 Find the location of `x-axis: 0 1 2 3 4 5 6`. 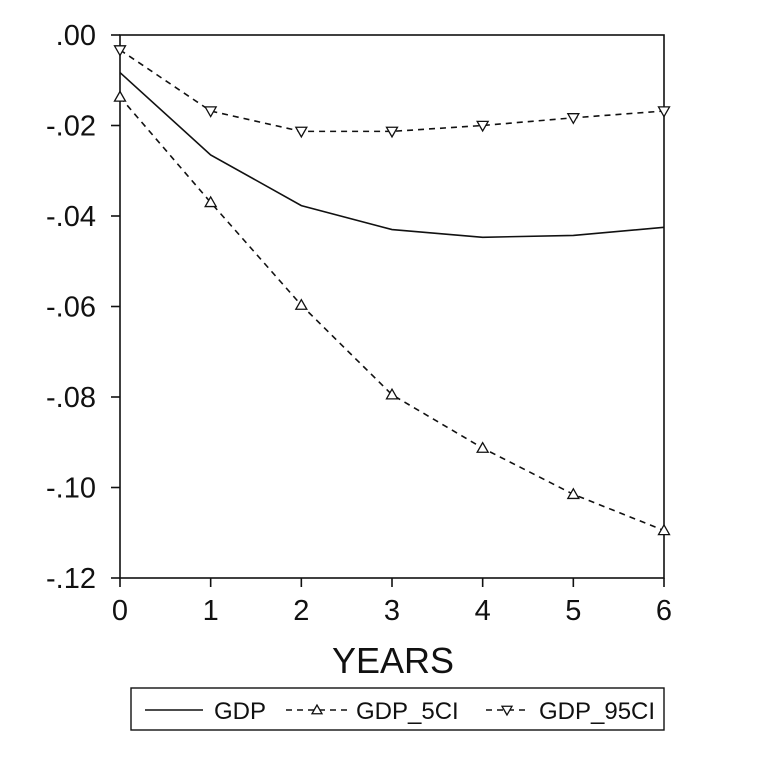

x-axis: 0 1 2 3 4 5 6 is located at coordinates (392, 602).